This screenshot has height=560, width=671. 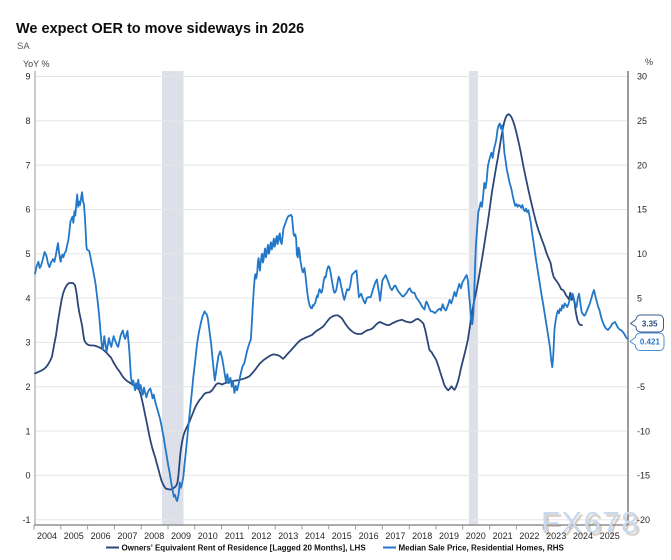 What do you see at coordinates (27, 77) in the screenshot?
I see `svg-text: 9` at bounding box center [27, 77].